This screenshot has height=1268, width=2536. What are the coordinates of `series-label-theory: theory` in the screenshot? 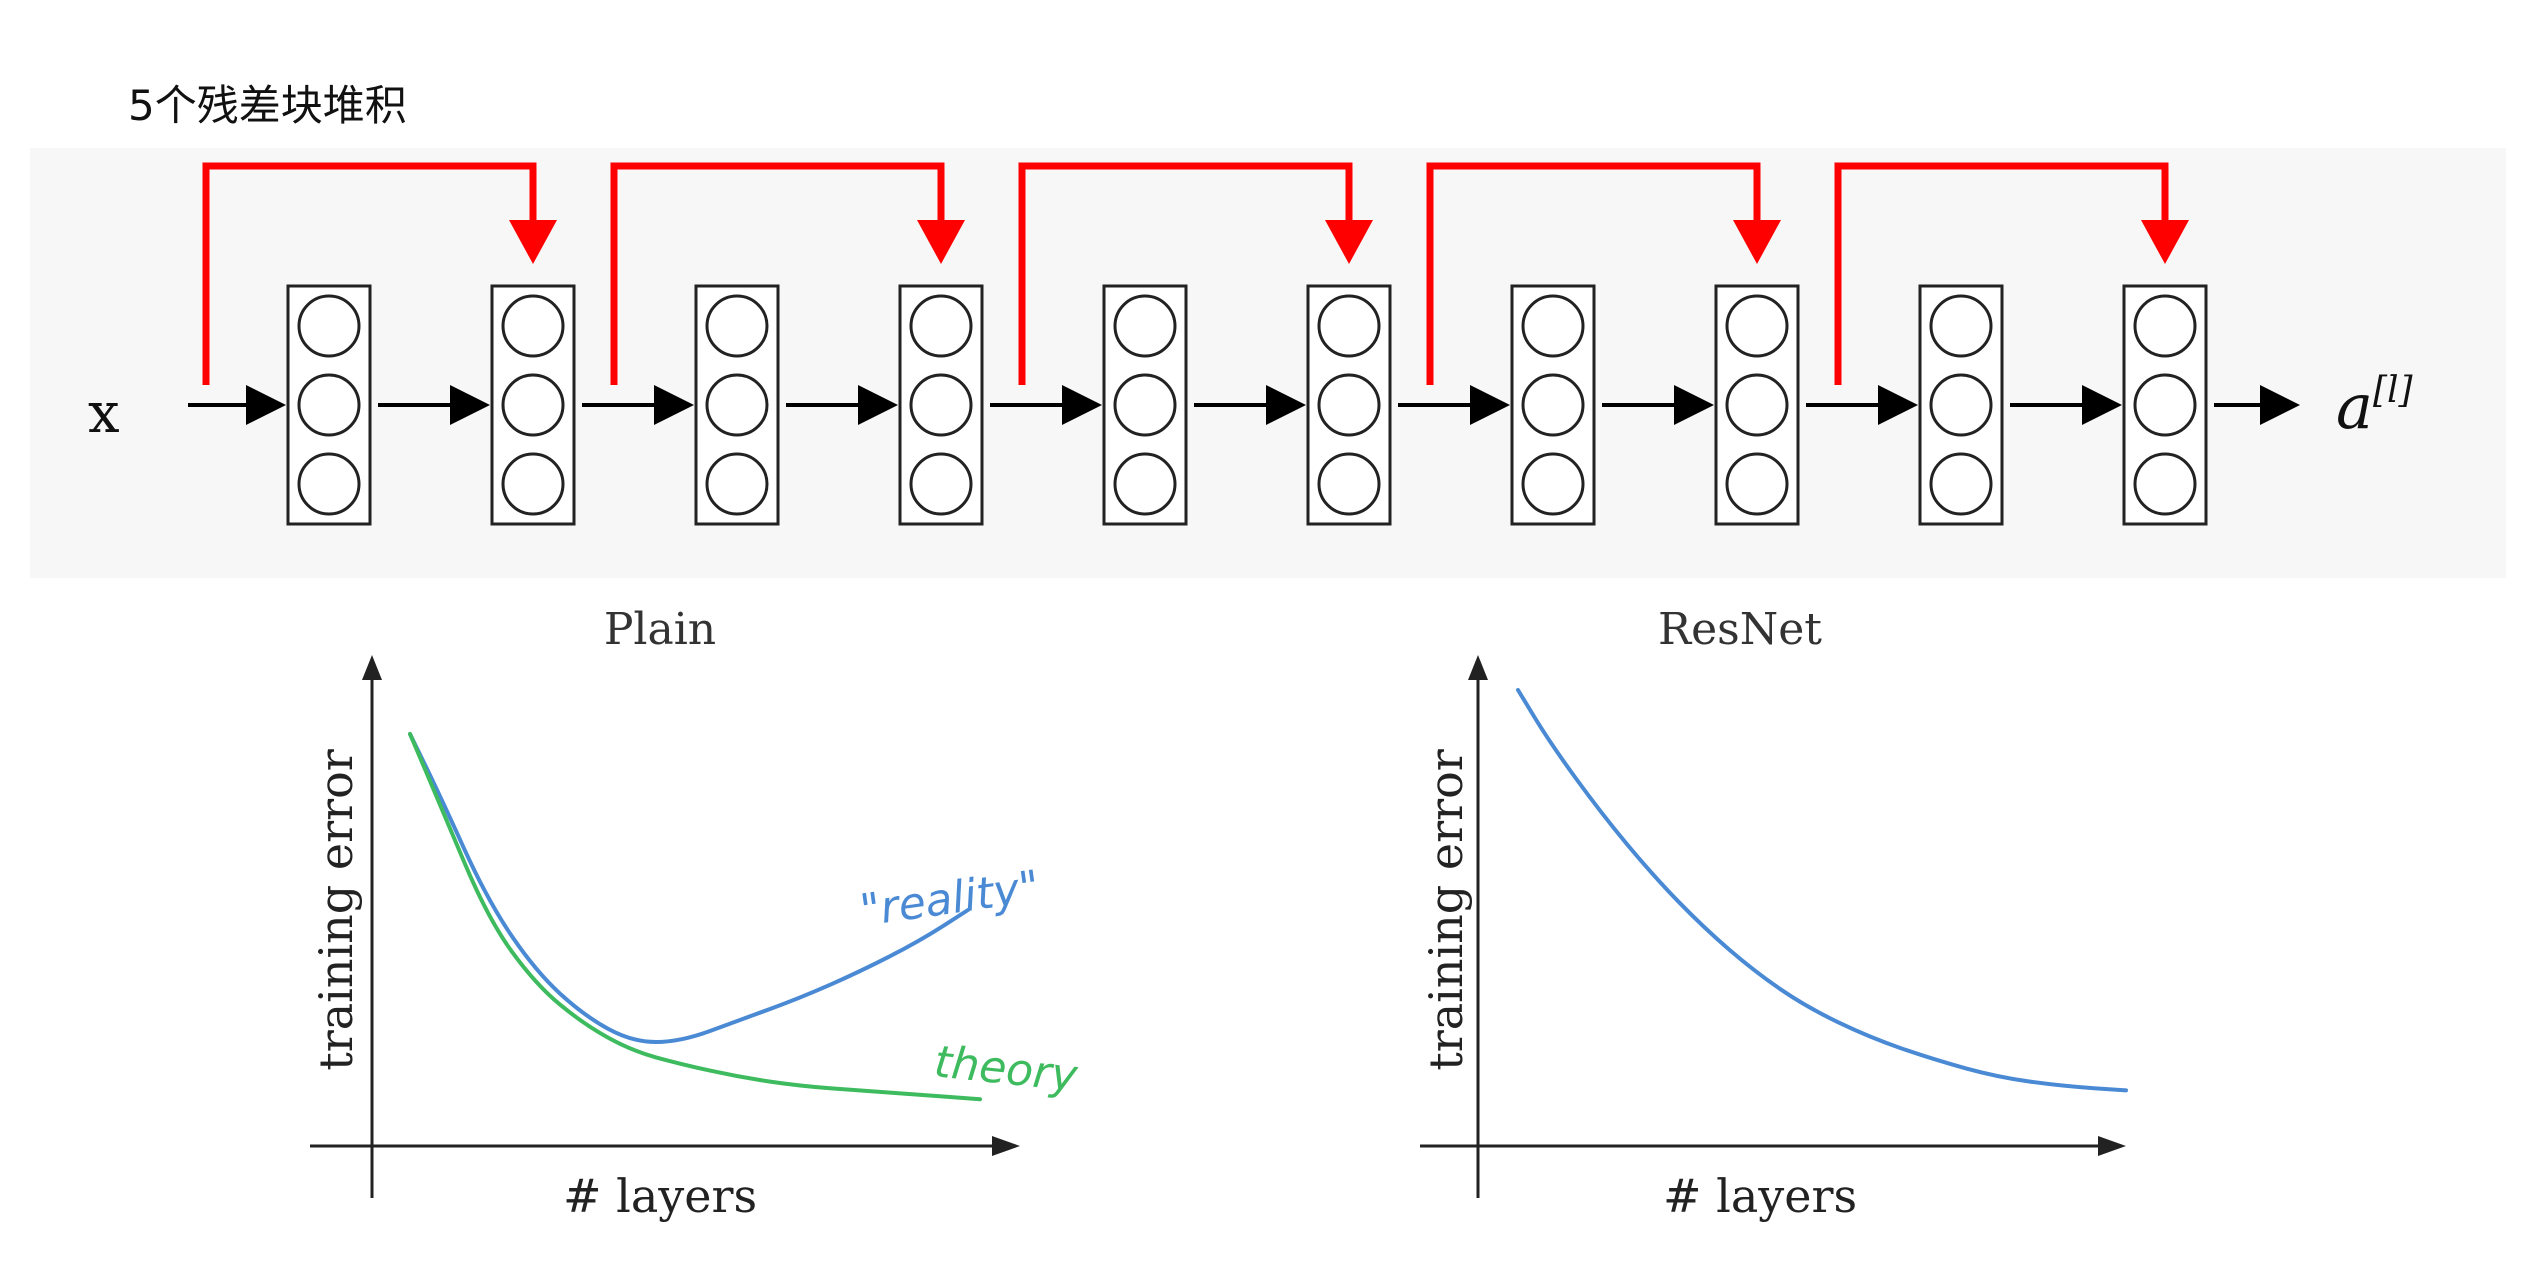 It's located at (1006, 1069).